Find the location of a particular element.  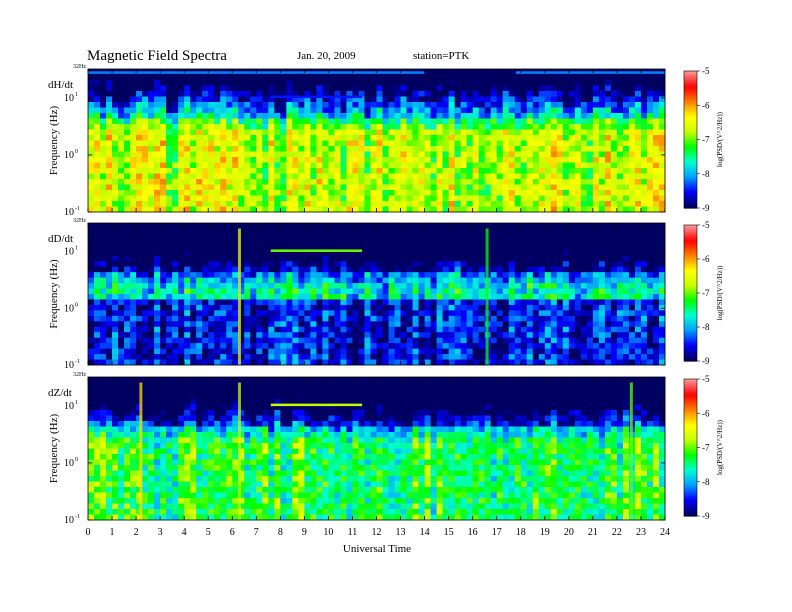

x-tick-label: 3 is located at coordinates (160, 532).